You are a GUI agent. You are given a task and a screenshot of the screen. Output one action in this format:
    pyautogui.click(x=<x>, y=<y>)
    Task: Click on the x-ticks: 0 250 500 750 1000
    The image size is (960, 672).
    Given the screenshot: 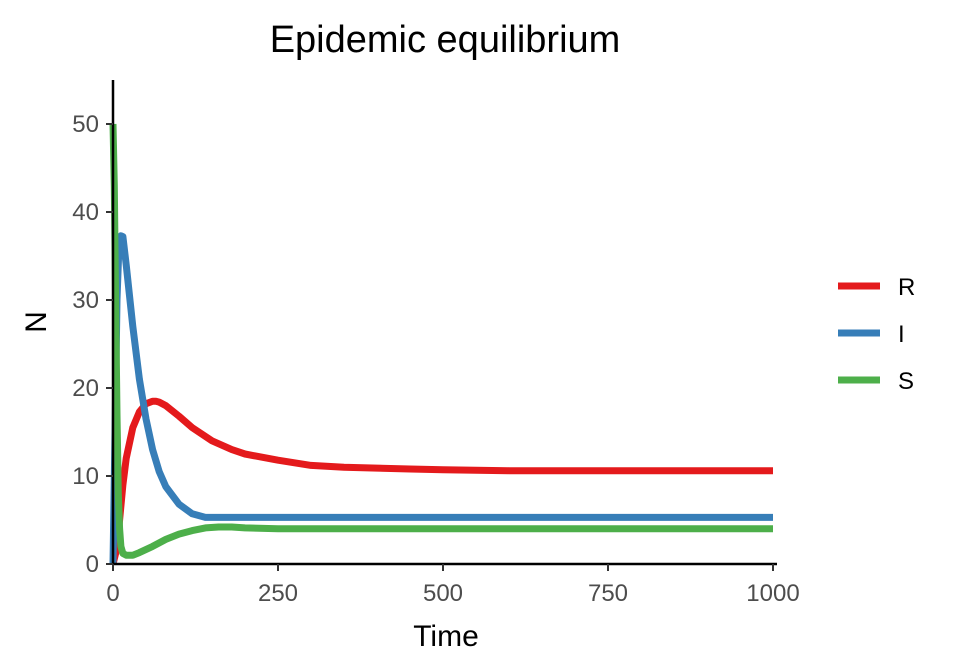 What is the action you would take?
    pyautogui.click(x=453, y=585)
    